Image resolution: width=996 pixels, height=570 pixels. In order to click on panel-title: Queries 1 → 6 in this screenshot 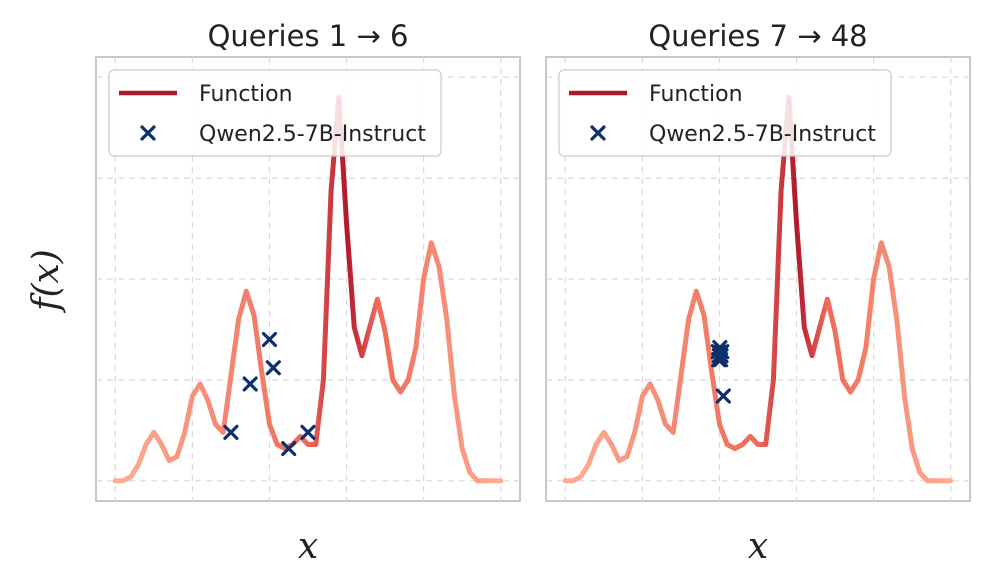, I will do `click(308, 36)`.